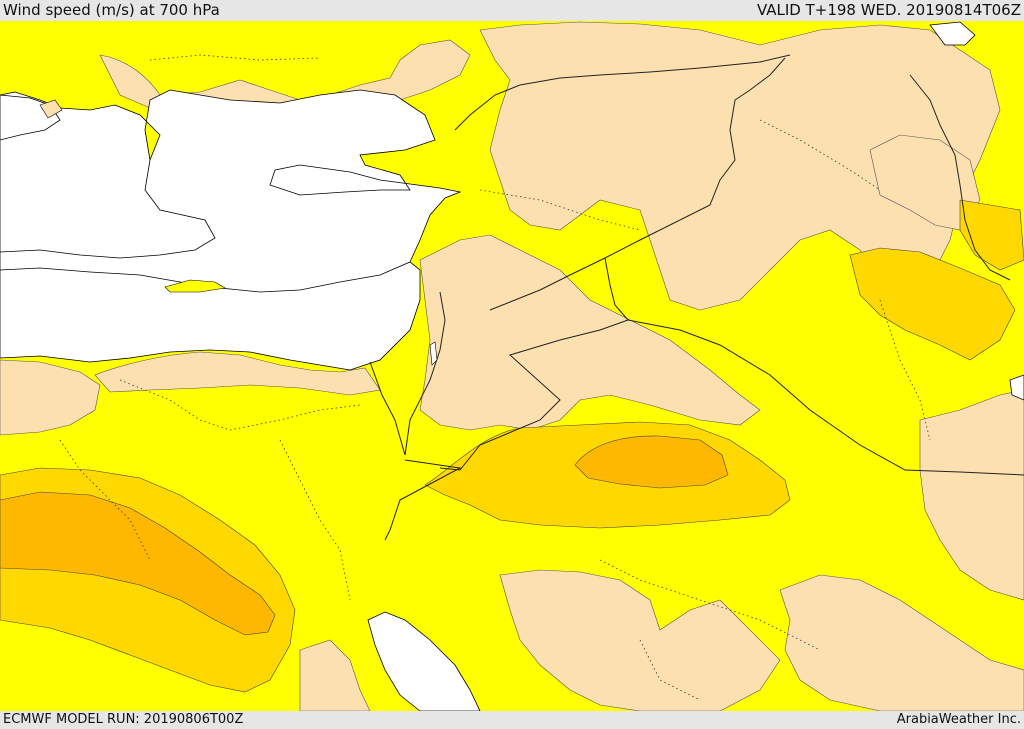 This screenshot has width=1024, height=729. What do you see at coordinates (622, 92) in the screenshot?
I see `border-turkey-syria` at bounding box center [622, 92].